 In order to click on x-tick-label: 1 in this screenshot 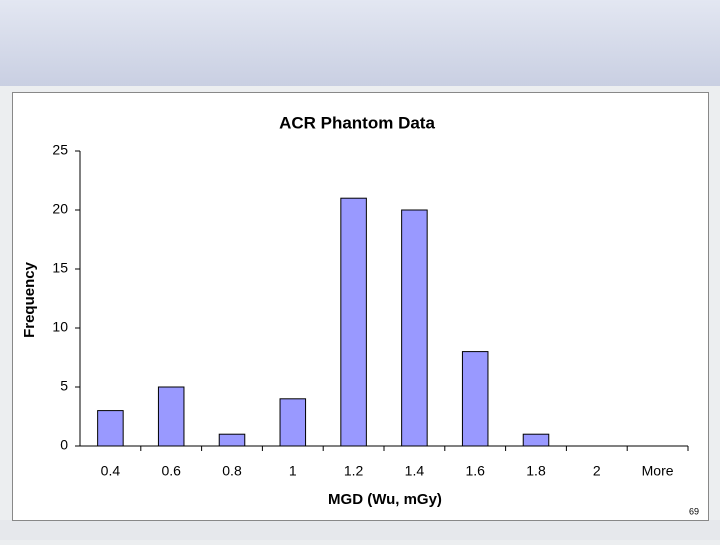, I will do `click(293, 471)`.